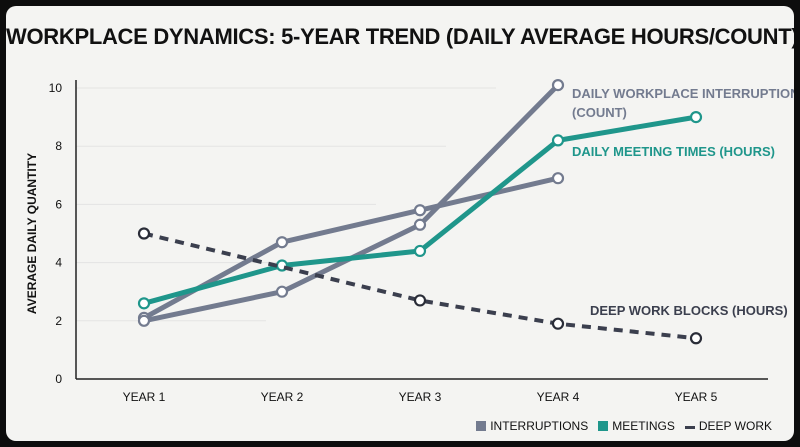 The width and height of the screenshot is (800, 447). I want to click on y-tick-label: 6, so click(58, 204).